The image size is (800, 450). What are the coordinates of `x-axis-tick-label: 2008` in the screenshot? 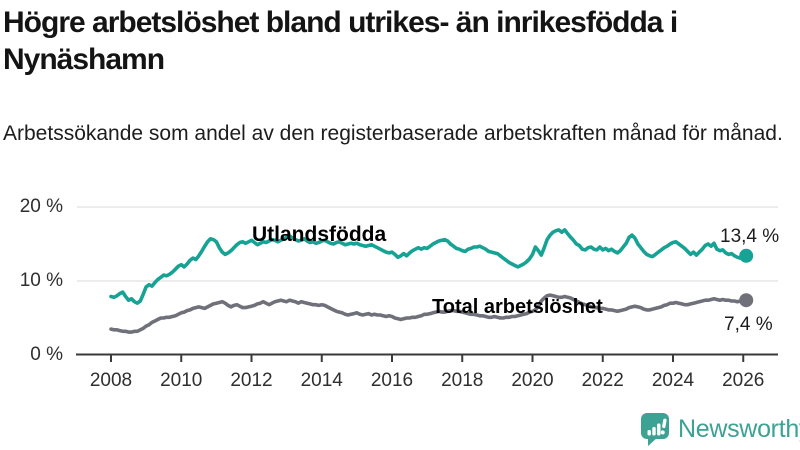 It's located at (111, 380).